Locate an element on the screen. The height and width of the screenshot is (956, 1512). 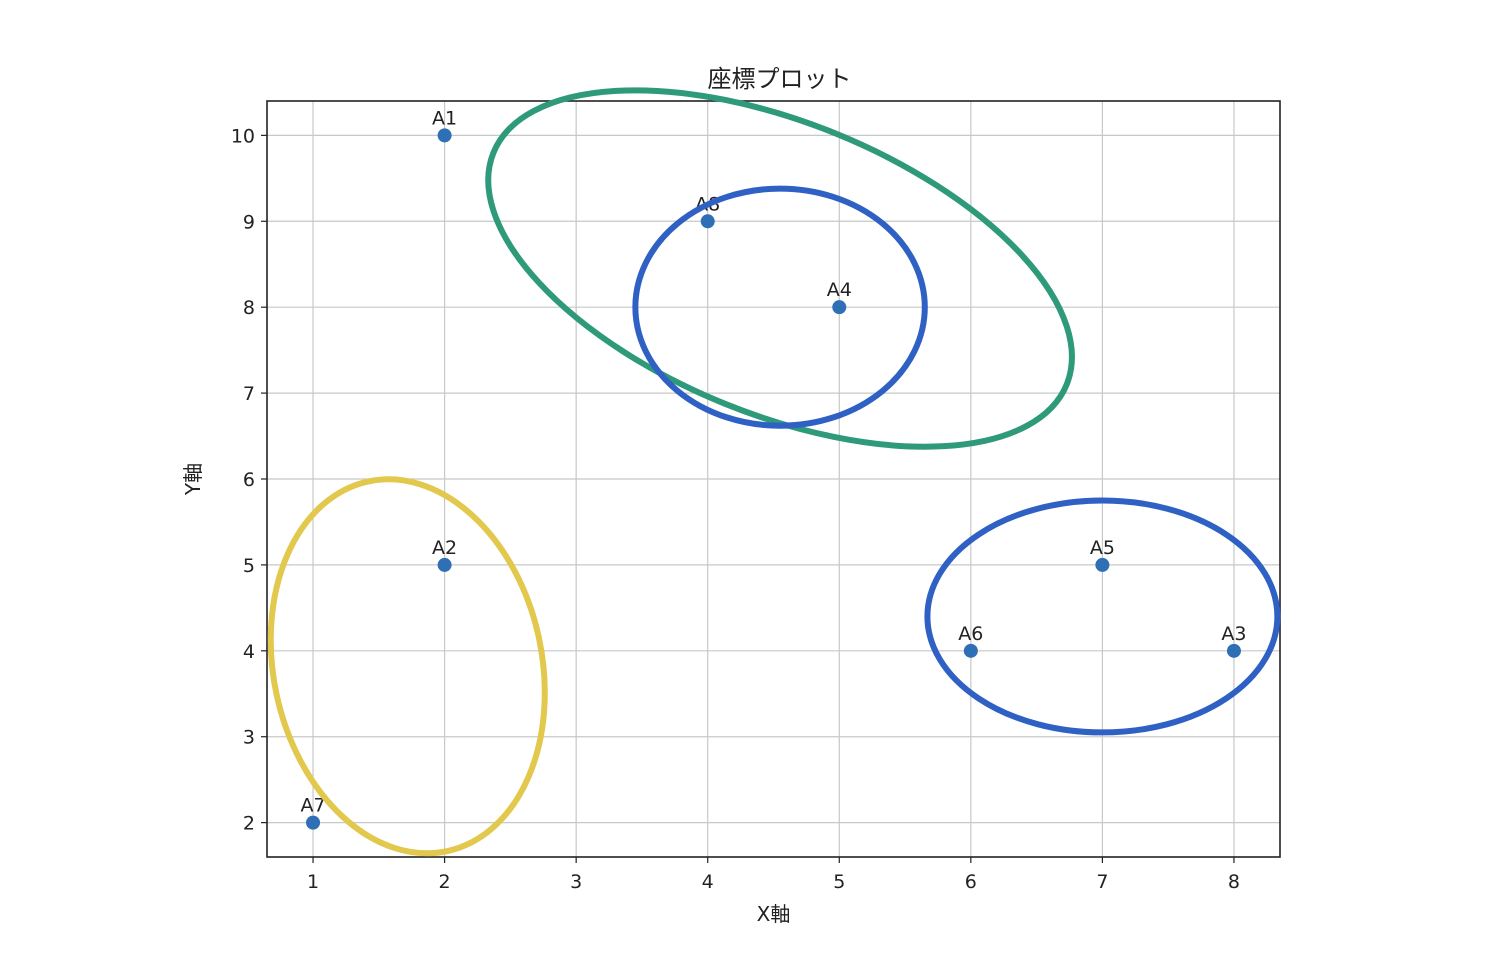
y-tick-label: 3 is located at coordinates (249, 738).